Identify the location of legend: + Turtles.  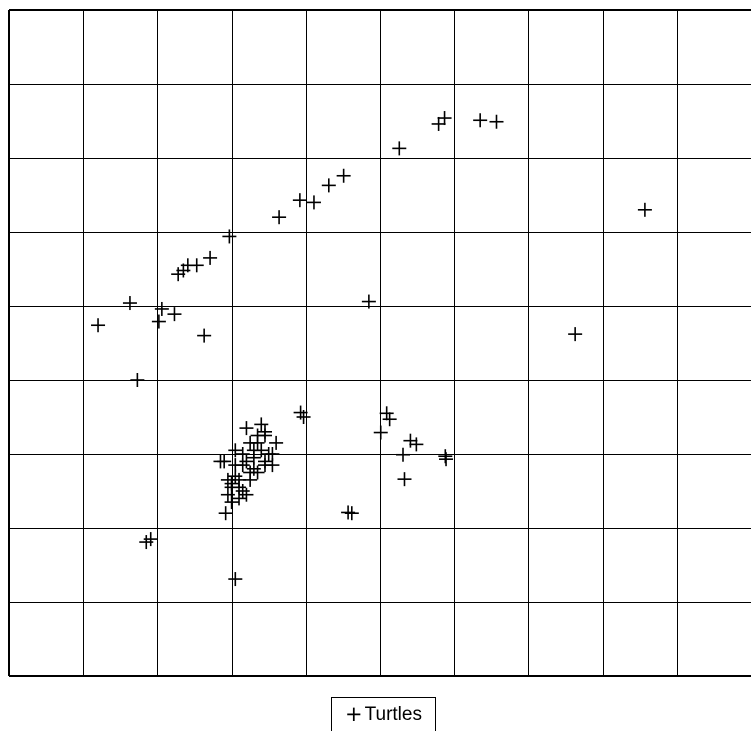
(383, 714).